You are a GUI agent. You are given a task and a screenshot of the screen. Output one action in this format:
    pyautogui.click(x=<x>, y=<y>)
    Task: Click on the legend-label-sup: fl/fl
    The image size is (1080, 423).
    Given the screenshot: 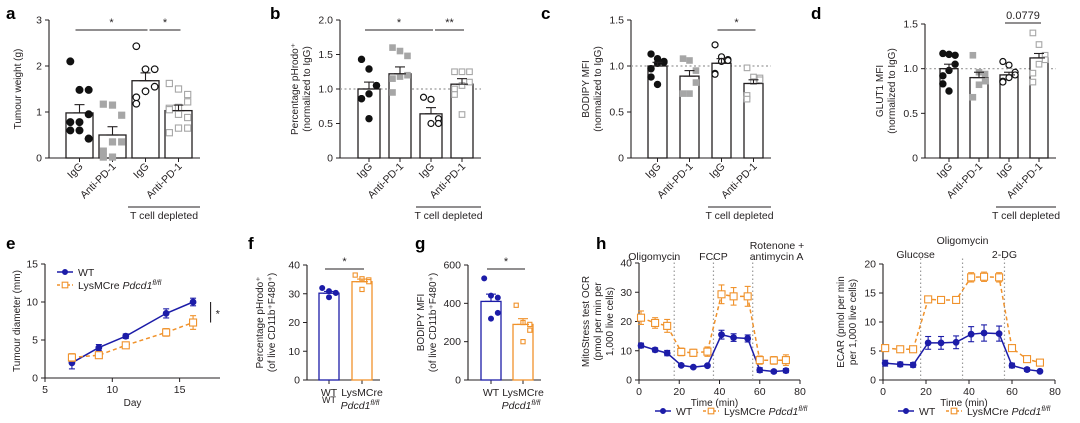 What is the action you would take?
    pyautogui.click(x=1045, y=409)
    